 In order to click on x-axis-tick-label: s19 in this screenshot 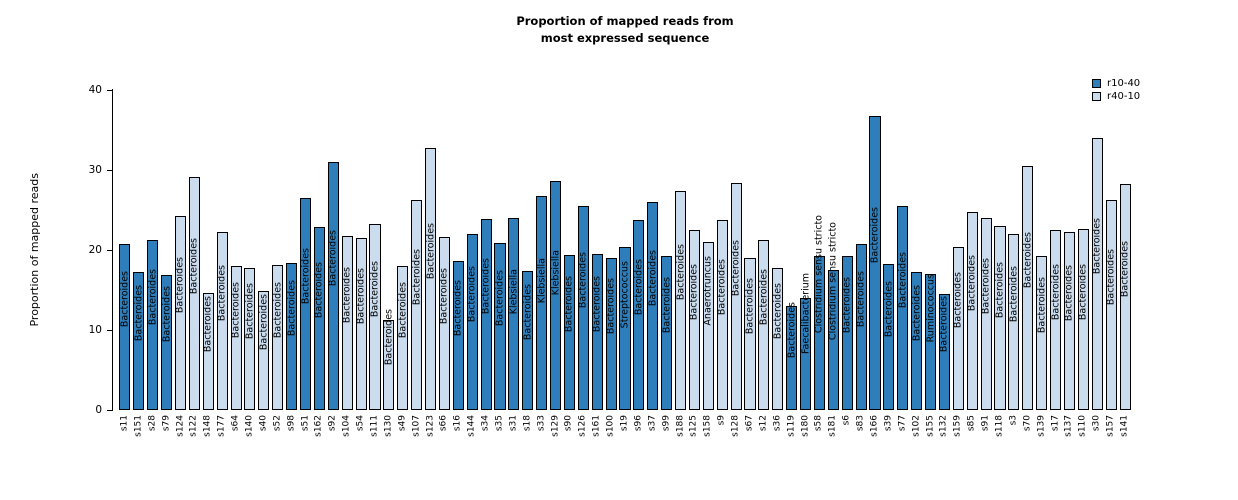, I will do `click(624, 423)`.